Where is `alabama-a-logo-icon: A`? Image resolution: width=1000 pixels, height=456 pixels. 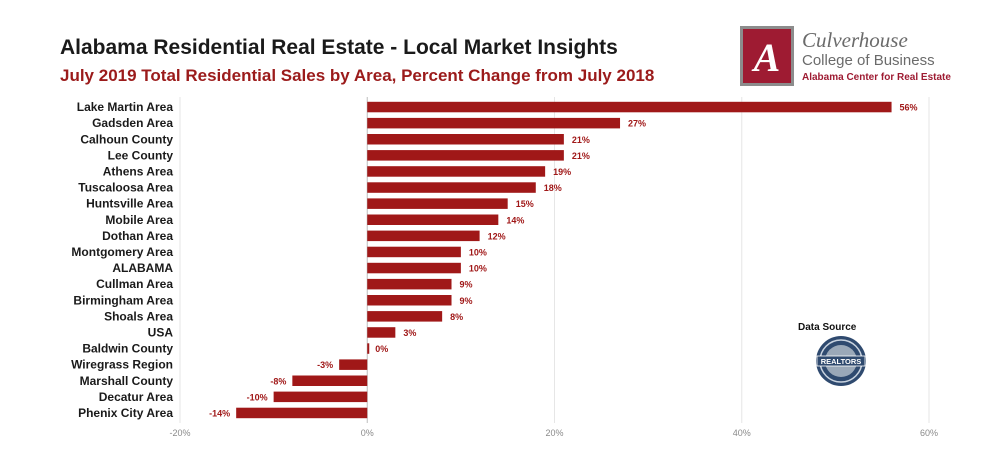 alabama-a-logo-icon: A is located at coordinates (767, 56).